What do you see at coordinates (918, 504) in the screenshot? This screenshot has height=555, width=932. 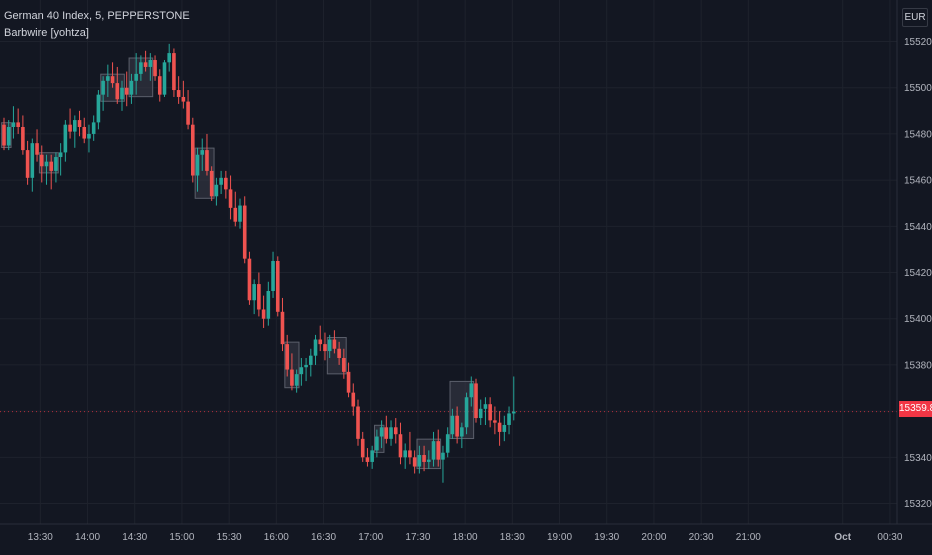 I see `price-tick-label: 15320.0` at bounding box center [918, 504].